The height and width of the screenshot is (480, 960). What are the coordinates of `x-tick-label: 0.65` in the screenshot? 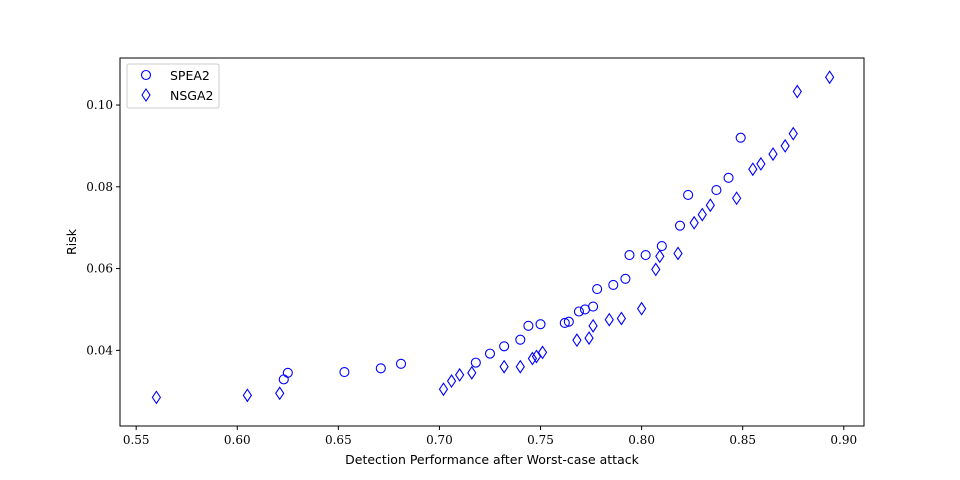 It's located at (338, 440).